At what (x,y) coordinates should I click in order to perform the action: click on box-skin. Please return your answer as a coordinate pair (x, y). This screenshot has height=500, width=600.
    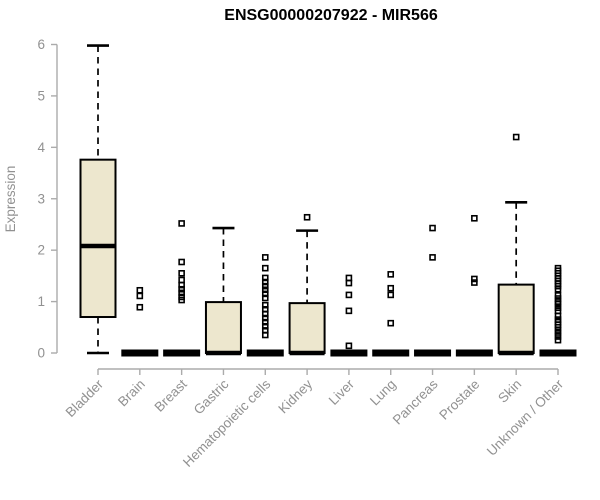
    Looking at the image, I should click on (516, 319).